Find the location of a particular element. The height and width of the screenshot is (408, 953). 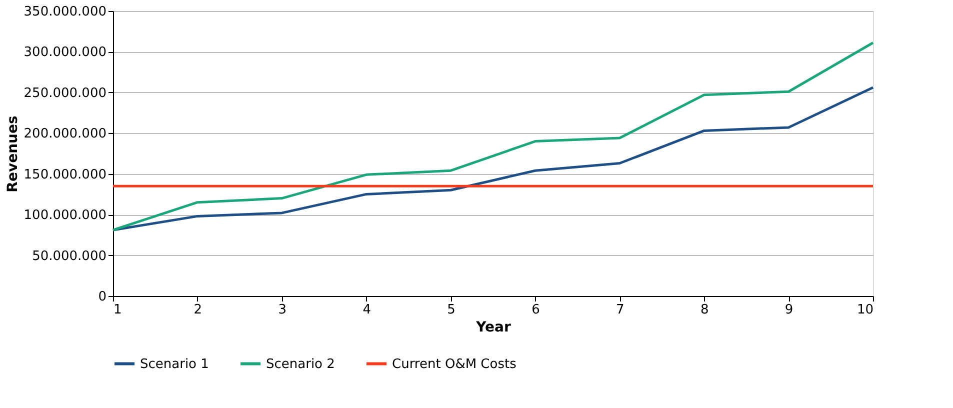

y-tick-label: 150.000.000 is located at coordinates (65, 174).